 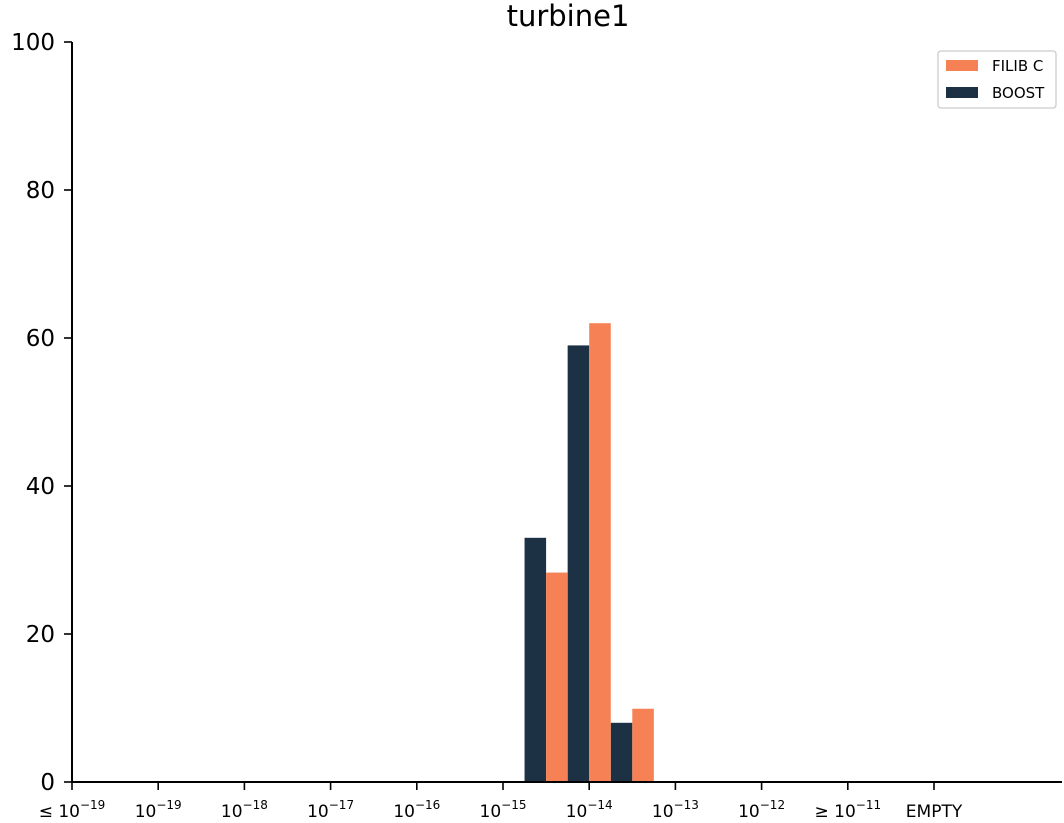 I want to click on x-tick-label: 10−14, so click(x=589, y=810).